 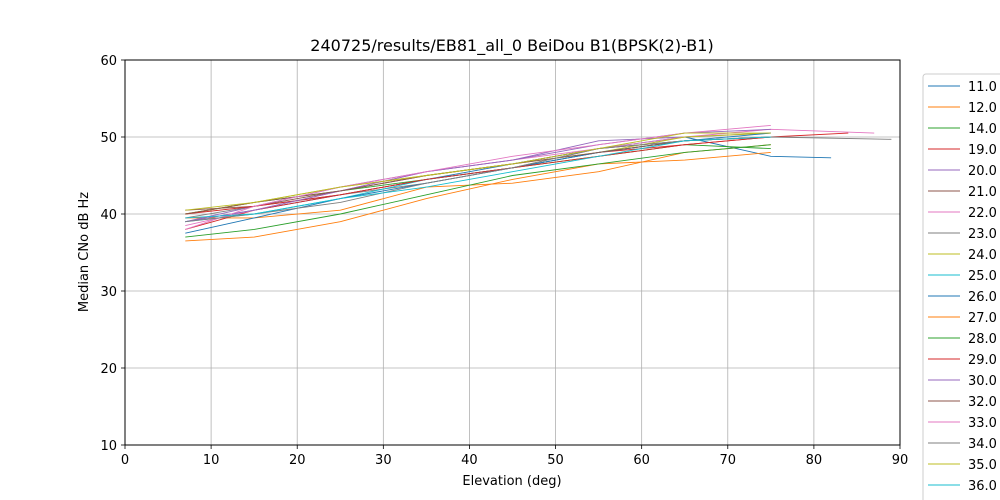 I want to click on series-line-27.0, so click(x=478, y=196).